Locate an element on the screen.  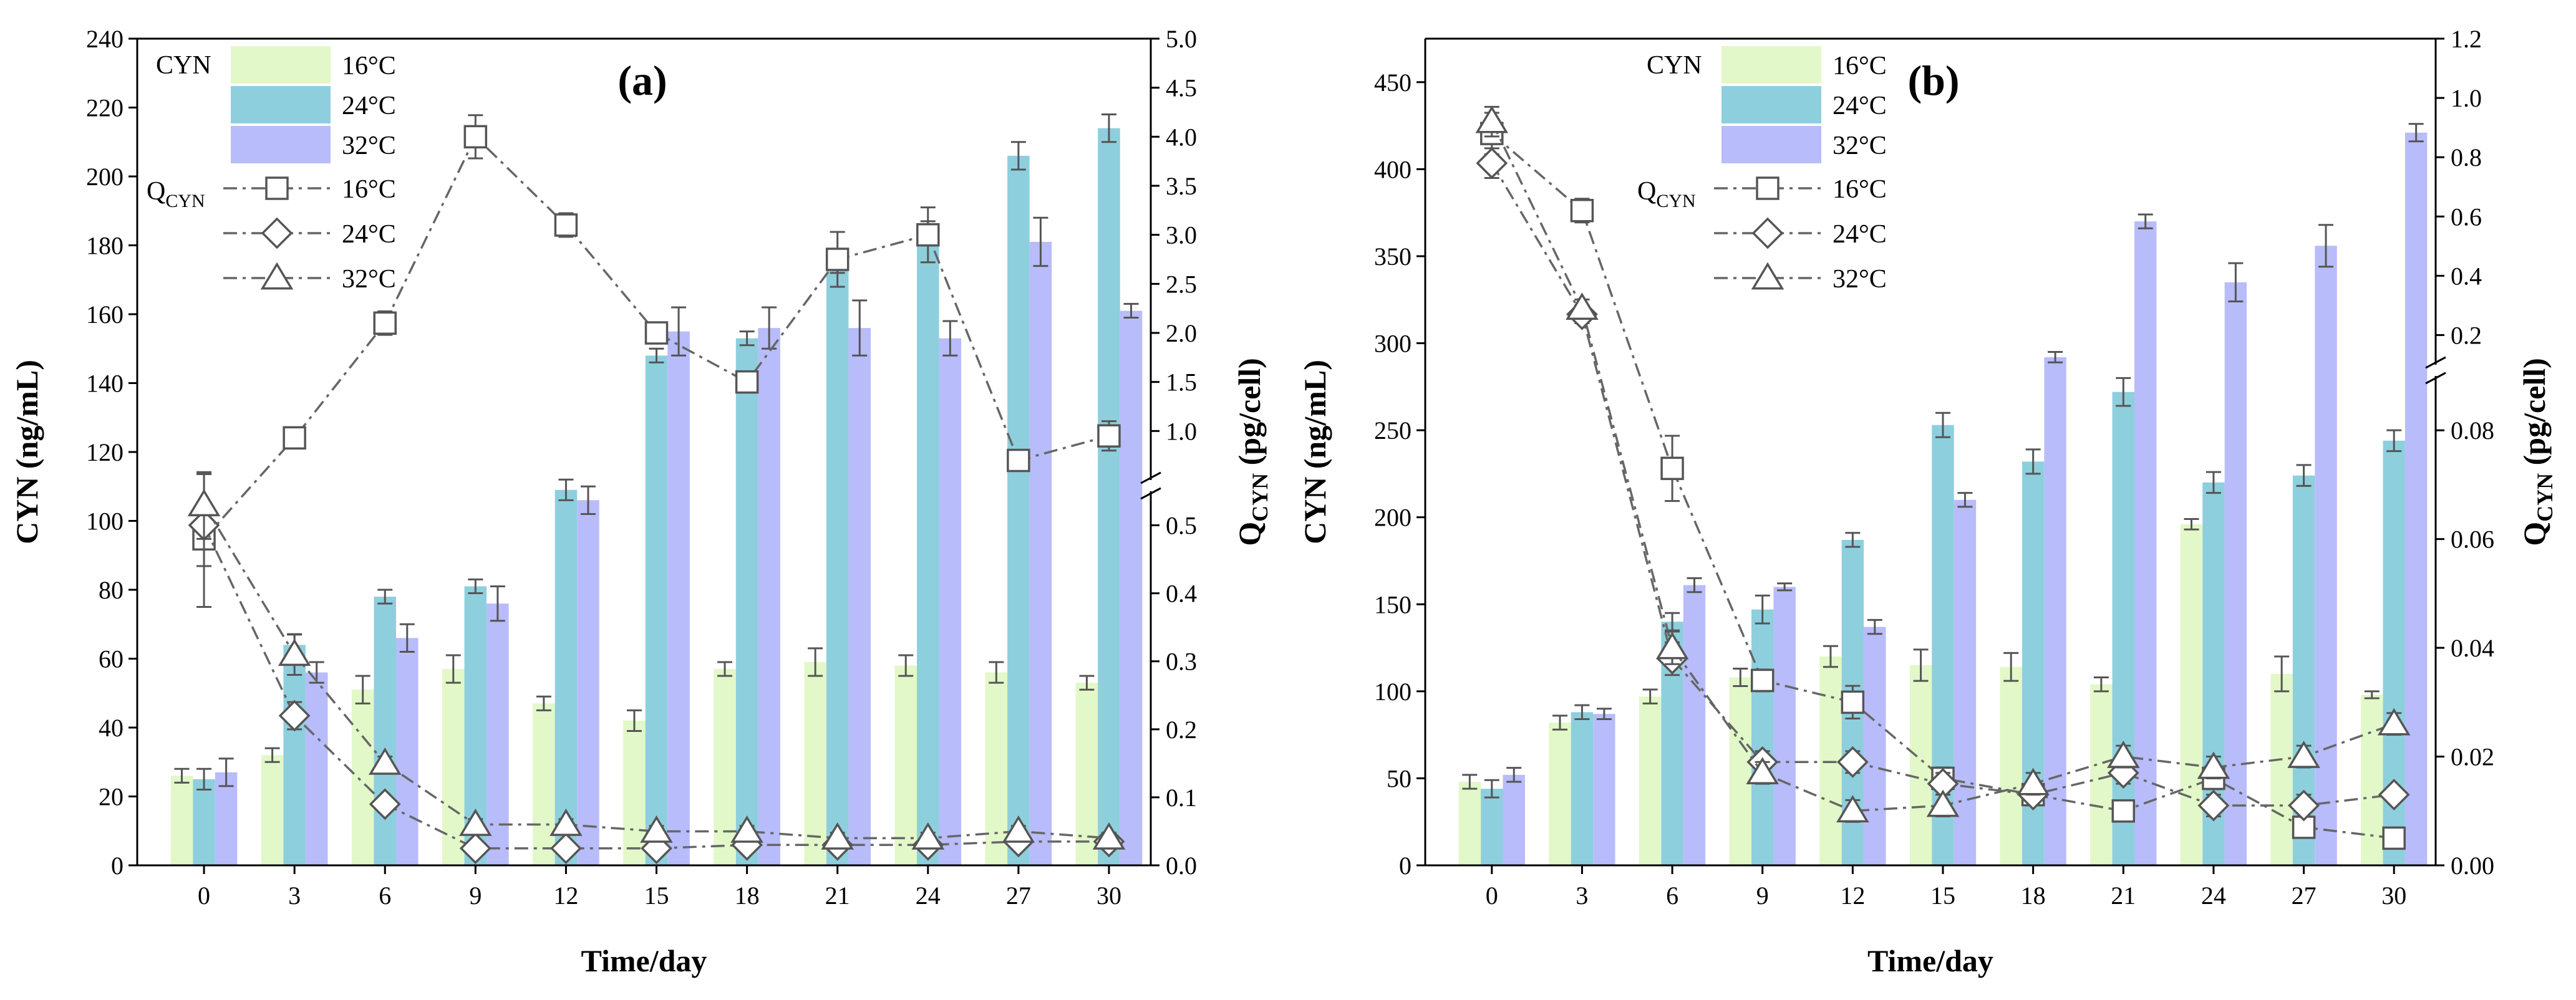
left-tick-label: 180 is located at coordinates (105, 246).